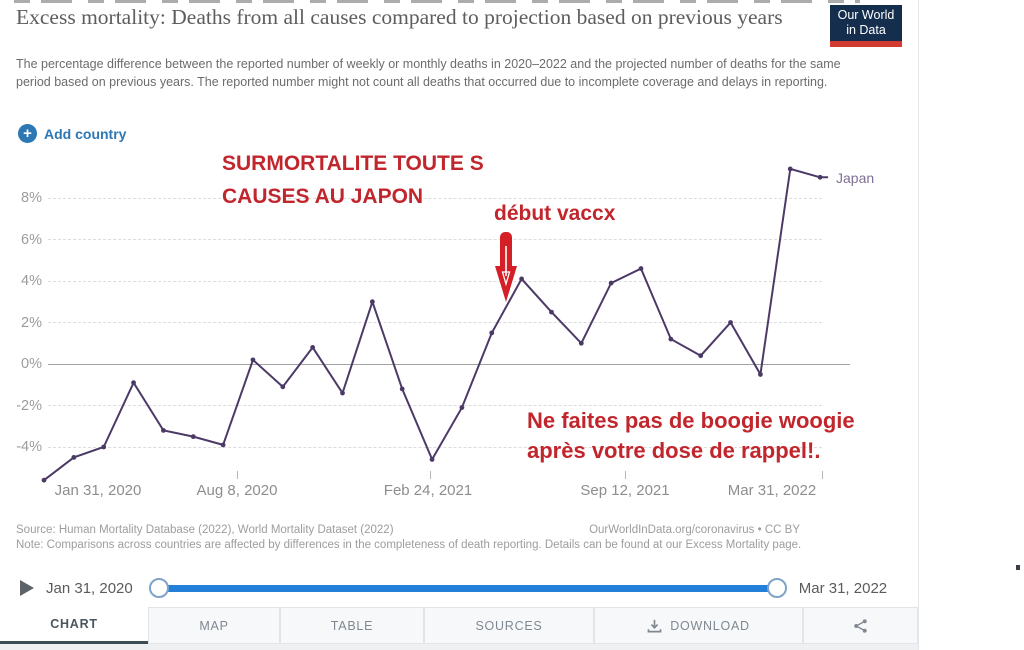  Describe the element at coordinates (158, 588) in the screenshot. I see `timeline-handle-start` at that location.